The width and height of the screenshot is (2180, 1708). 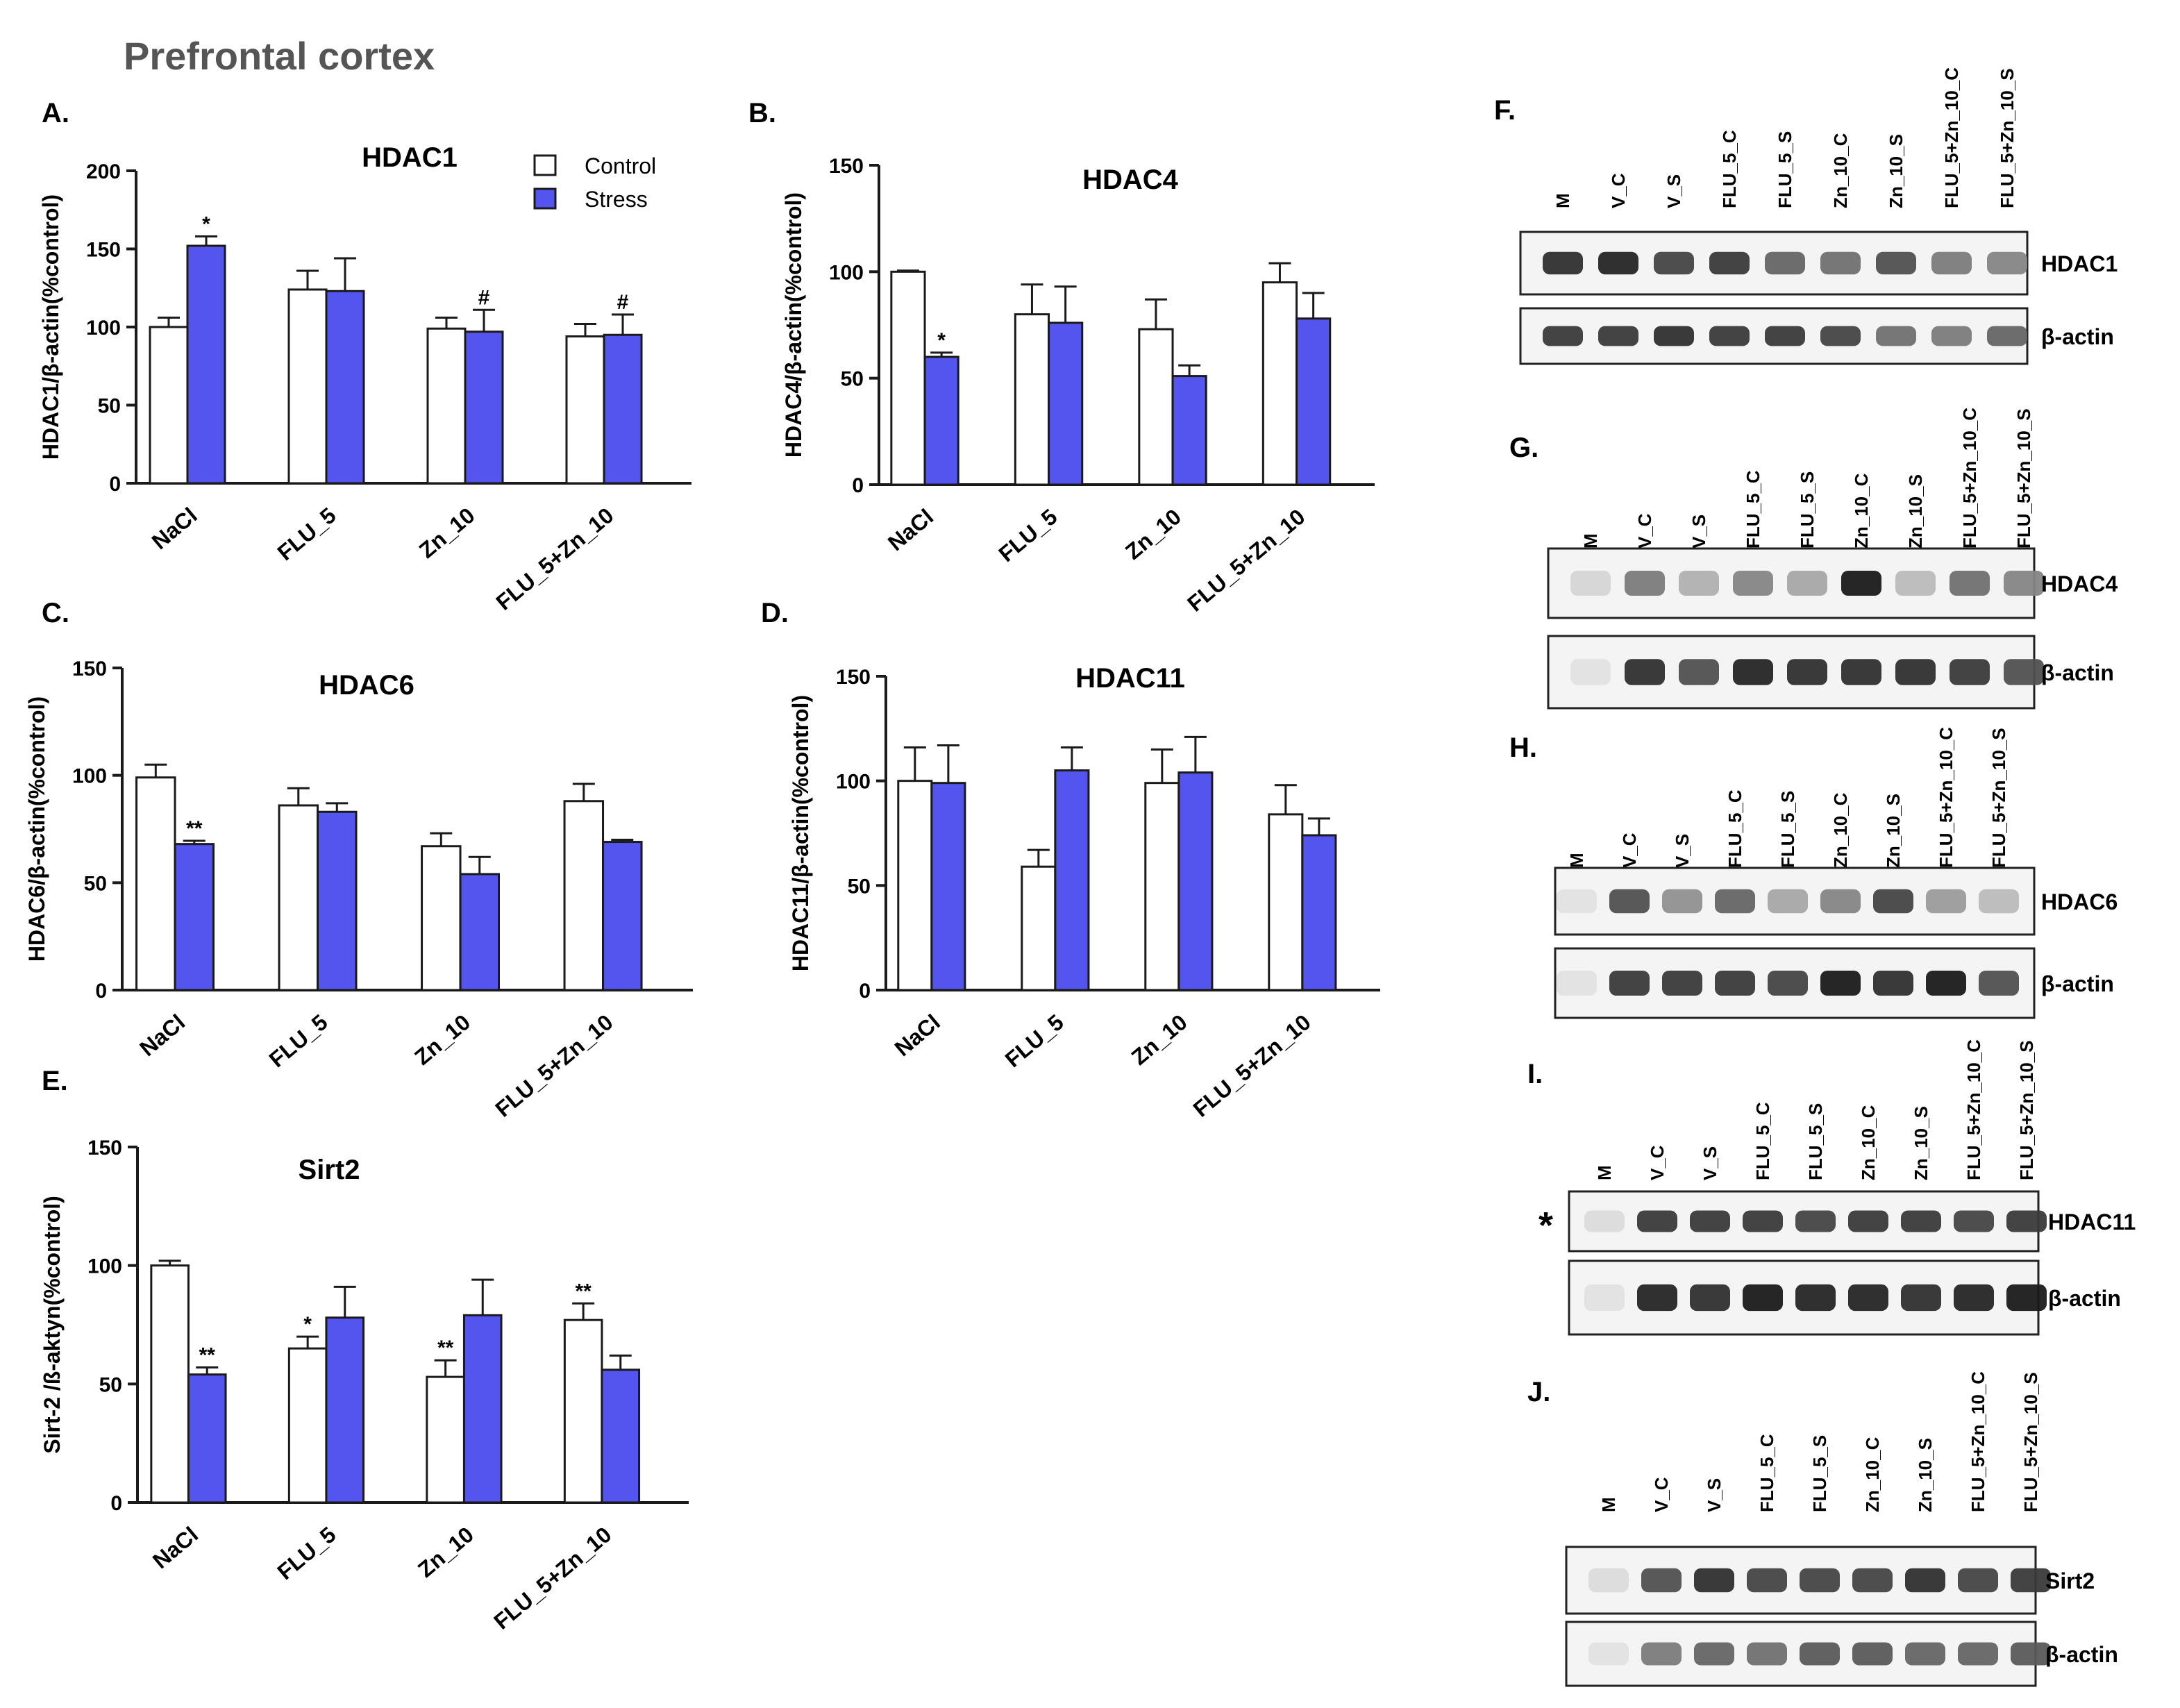 What do you see at coordinates (1130, 180) in the screenshot?
I see `chart-title: HDAC4` at bounding box center [1130, 180].